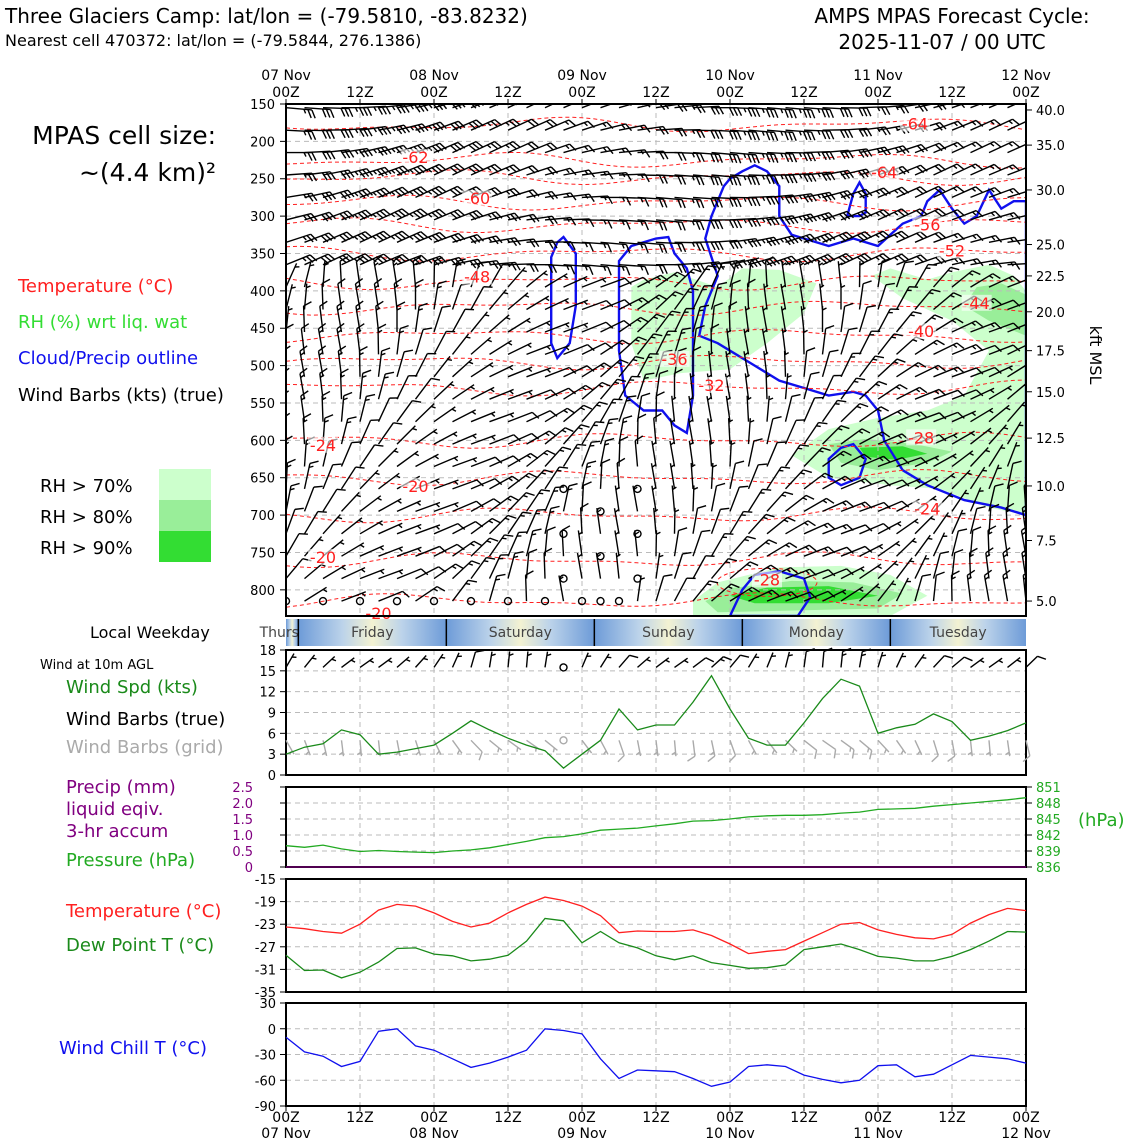 The image size is (1140, 1140). I want to click on dewpoint-line, so click(656, 948).